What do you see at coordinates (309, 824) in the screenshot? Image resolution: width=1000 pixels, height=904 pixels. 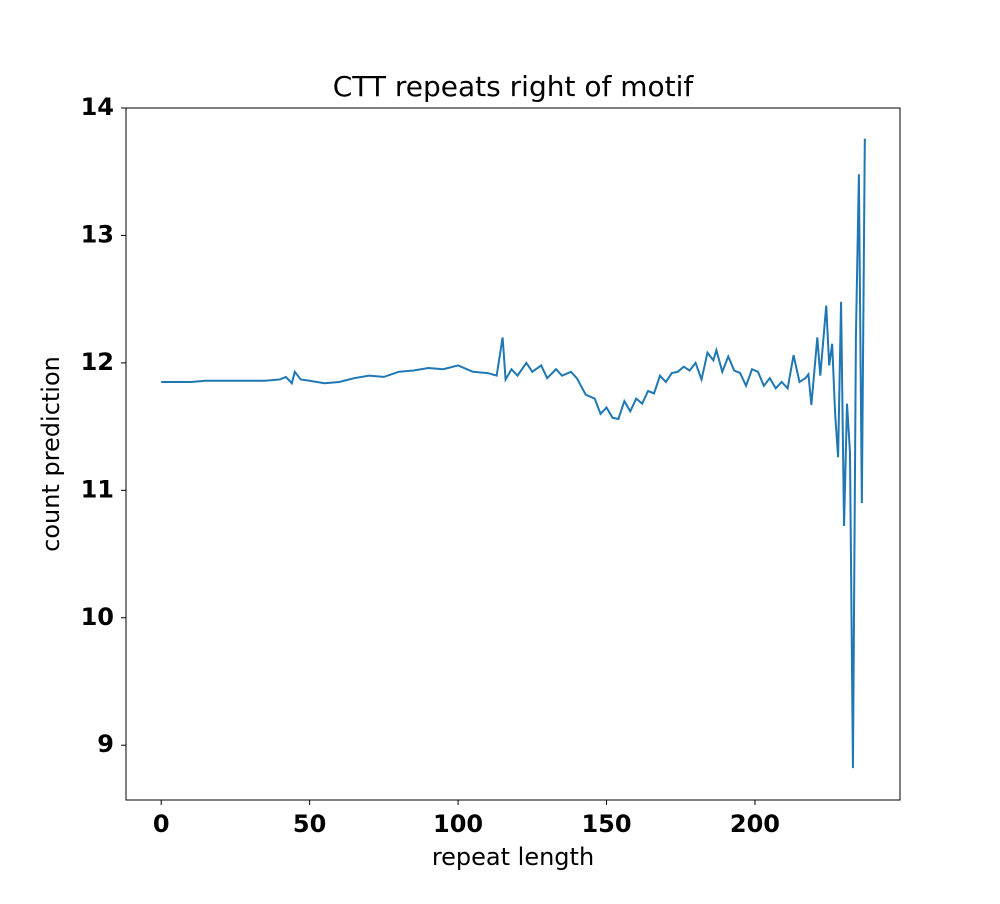 I see `x-tick-label: 50` at bounding box center [309, 824].